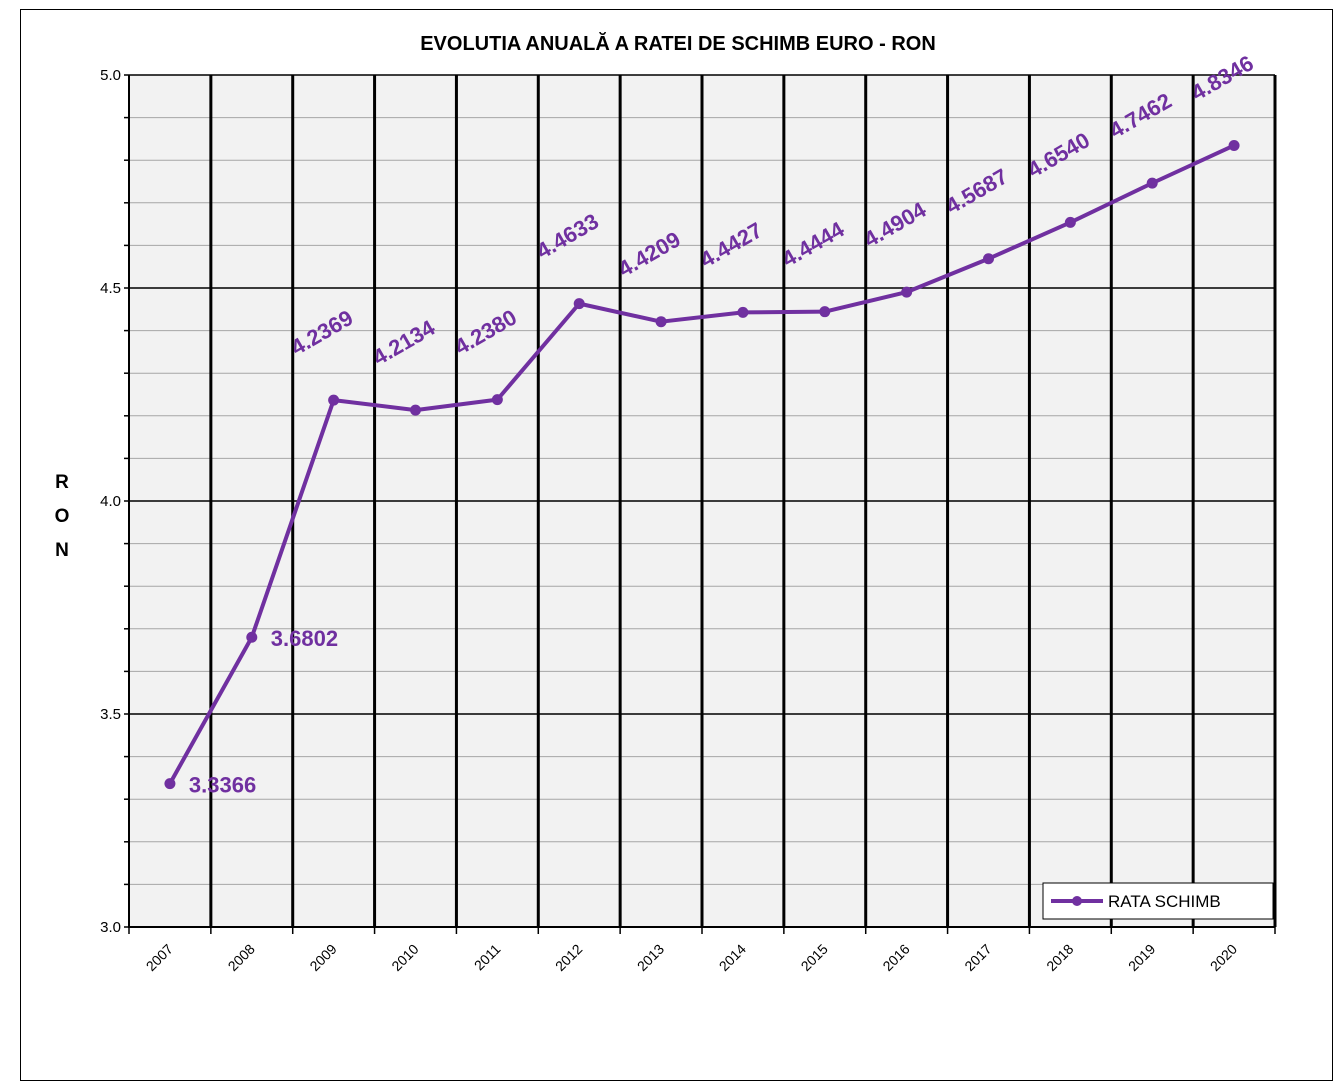 The height and width of the screenshot is (1081, 1338). Describe the element at coordinates (1059, 957) in the screenshot. I see `x-tick-label: 2018` at that location.